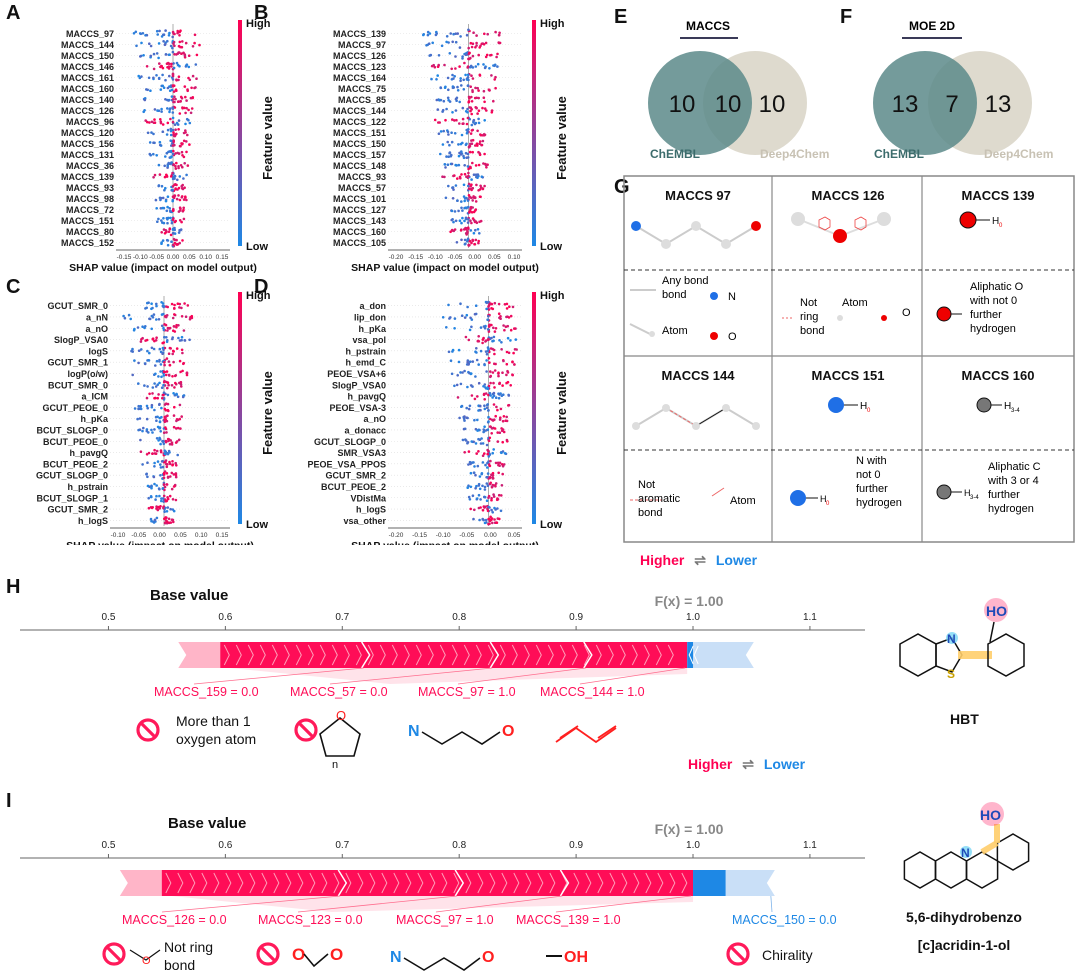  I want to click on x-tick-label: -0.15, so click(415, 257).